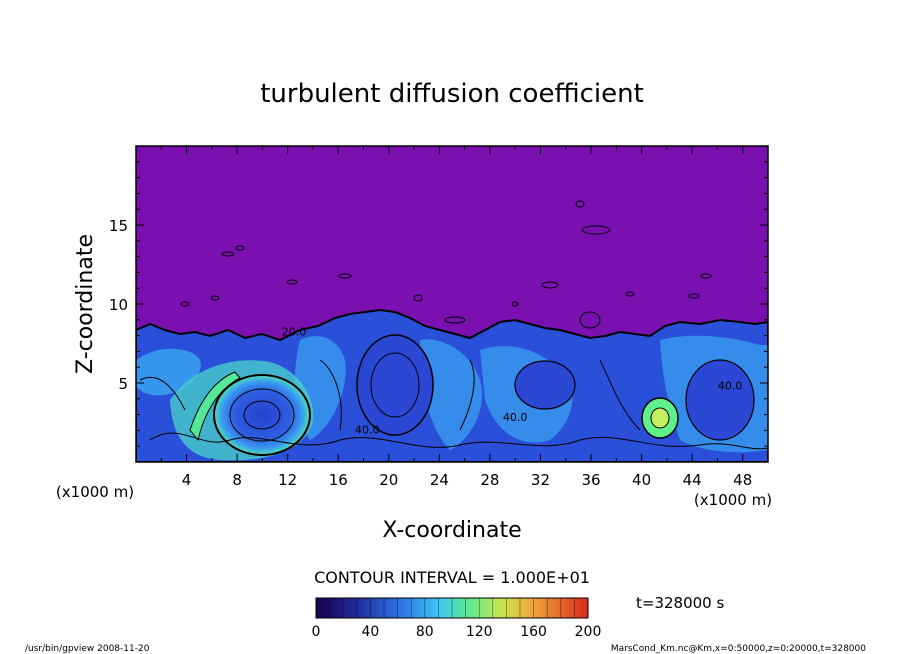 This screenshot has height=654, width=904. I want to click on x-unit-right: (x1000 m), so click(733, 500).